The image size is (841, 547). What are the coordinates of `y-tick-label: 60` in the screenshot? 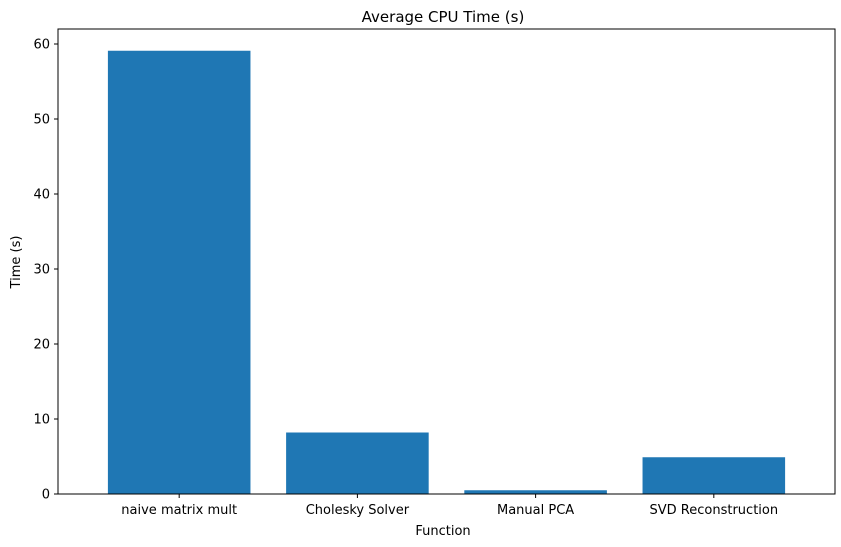 It's located at (41, 45).